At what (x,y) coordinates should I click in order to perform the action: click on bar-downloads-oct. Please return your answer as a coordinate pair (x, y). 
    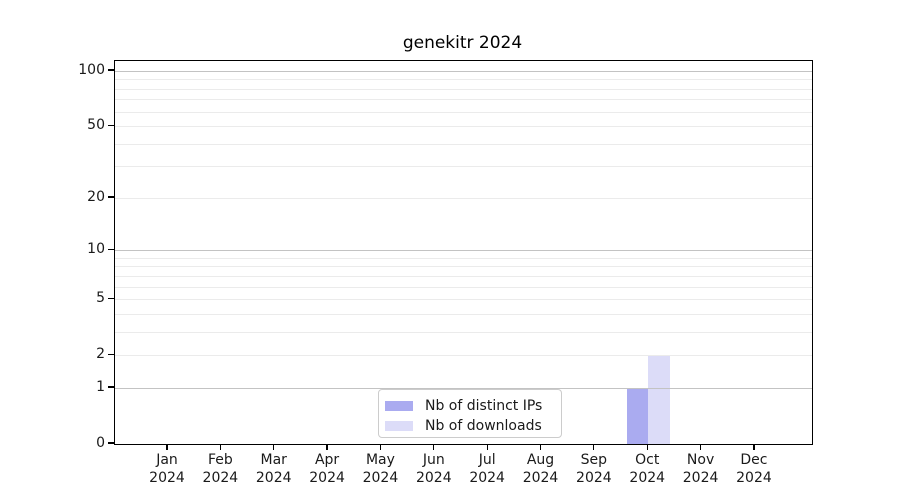
    Looking at the image, I should click on (659, 399).